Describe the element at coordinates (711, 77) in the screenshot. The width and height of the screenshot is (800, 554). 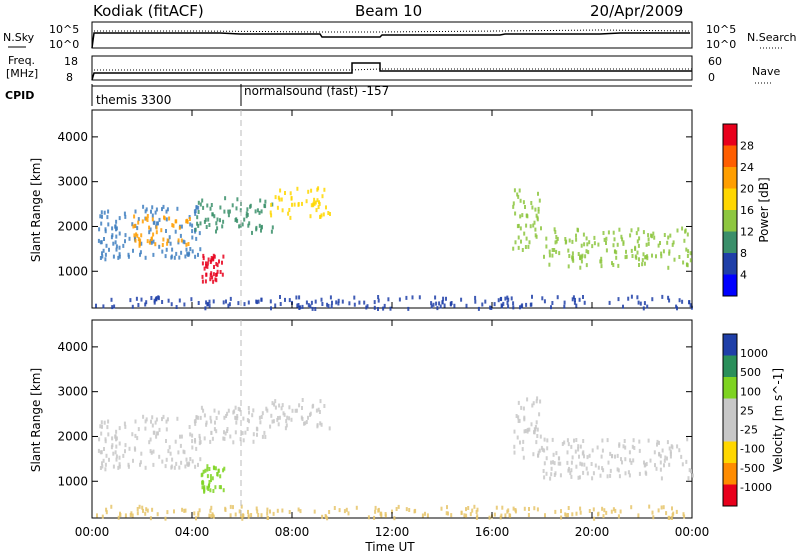
I see `nave-tick-bottom: 0` at that location.